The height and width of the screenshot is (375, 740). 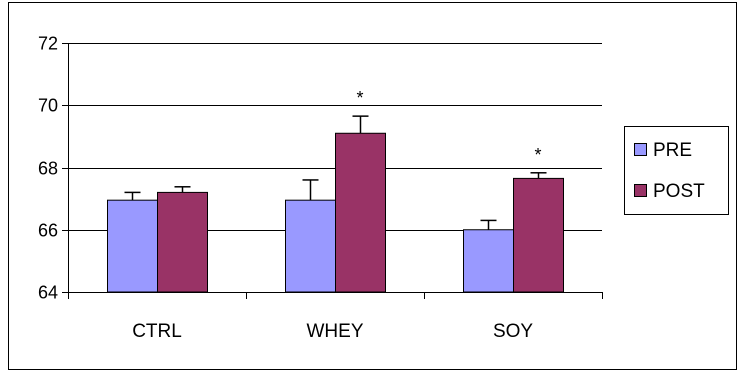 I want to click on legend-box, so click(x=676, y=170).